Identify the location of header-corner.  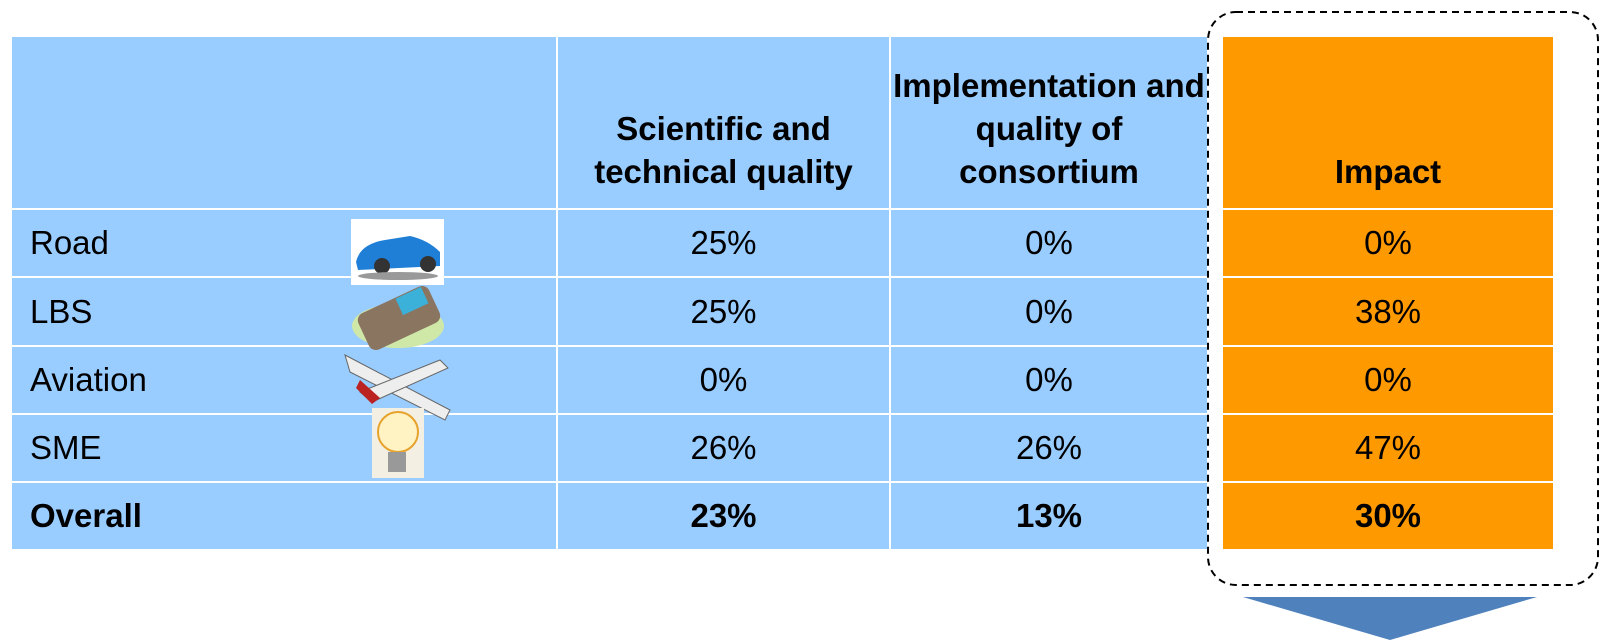
(284, 122).